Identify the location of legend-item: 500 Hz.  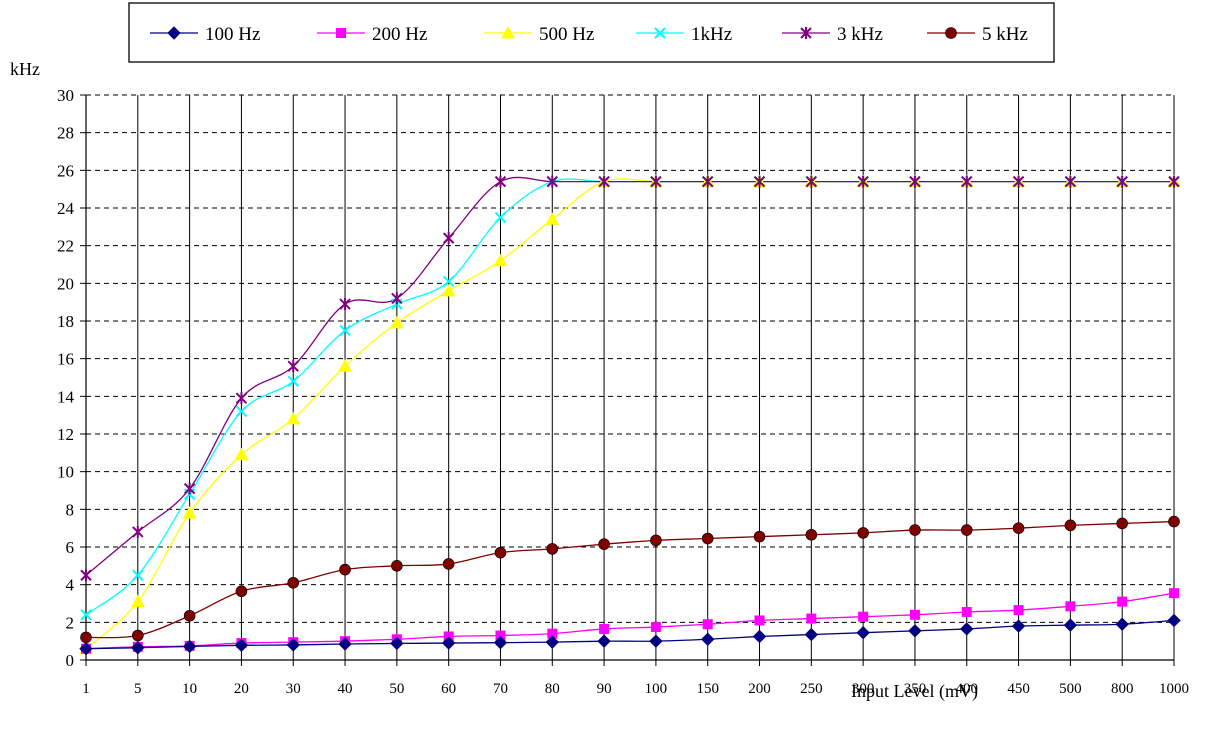
(539, 34).